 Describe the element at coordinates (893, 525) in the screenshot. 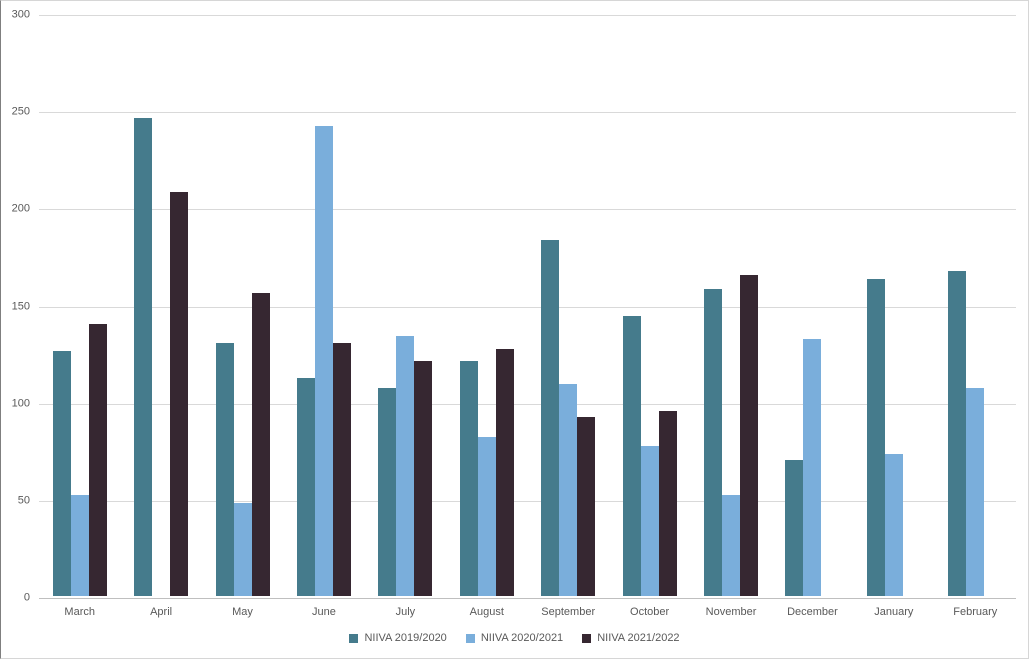

I see `bar-january-niiva-2020-2021` at that location.